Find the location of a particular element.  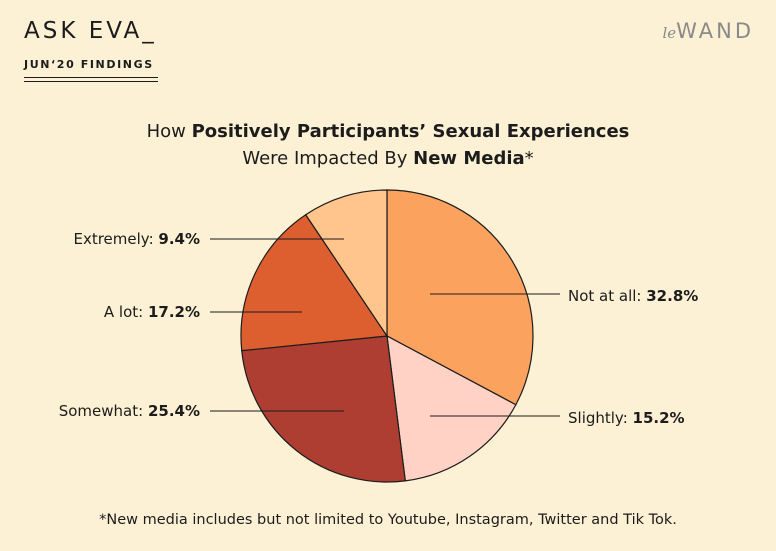

slice-label-extremely: Extremely: 9.4% is located at coordinates (136, 239).